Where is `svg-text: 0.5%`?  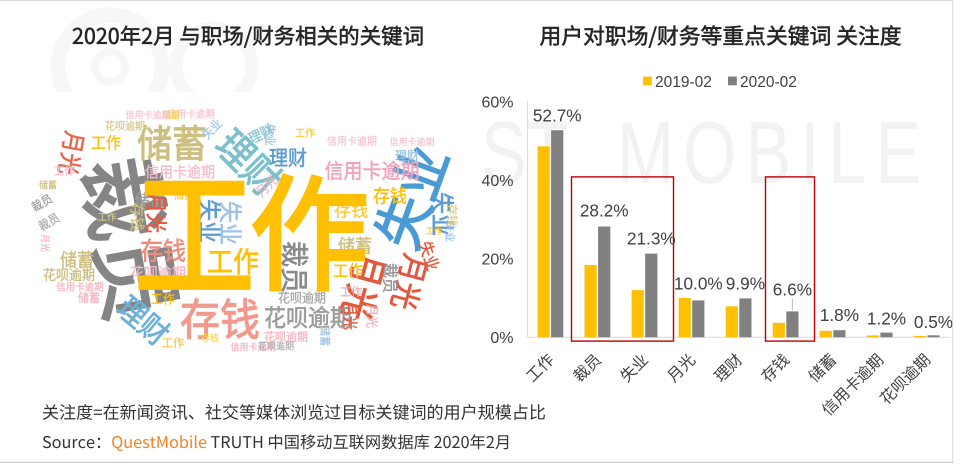 svg-text: 0.5% is located at coordinates (933, 322).